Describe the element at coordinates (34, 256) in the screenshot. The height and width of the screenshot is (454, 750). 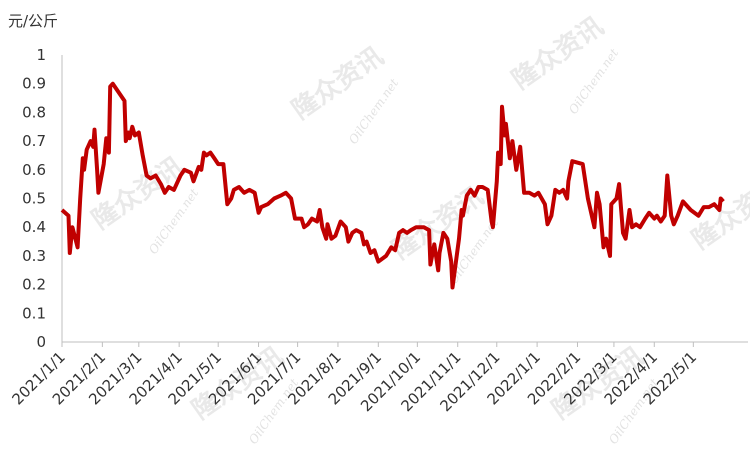
I see `y-tick-label: 0.3` at that location.